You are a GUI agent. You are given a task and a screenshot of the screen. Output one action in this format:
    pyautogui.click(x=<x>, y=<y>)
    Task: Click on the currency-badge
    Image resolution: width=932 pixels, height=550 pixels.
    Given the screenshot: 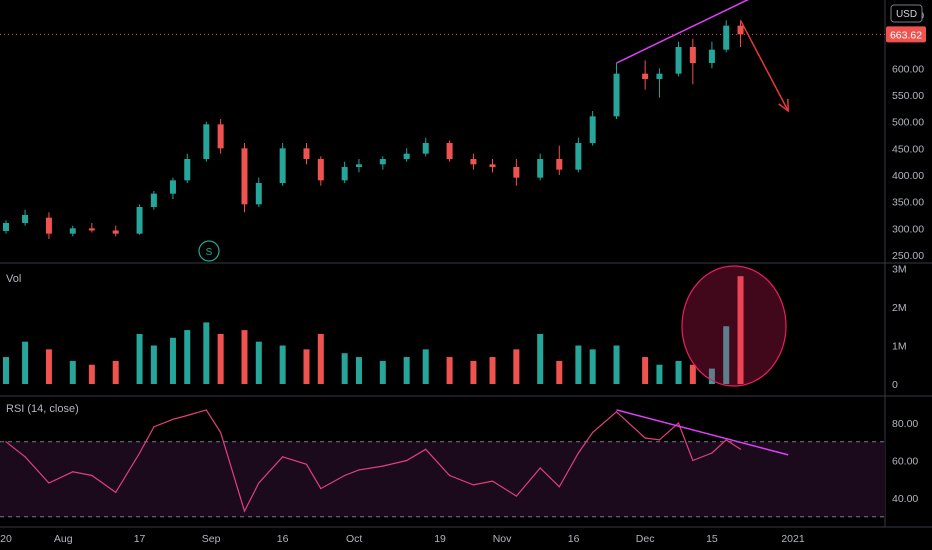 What is the action you would take?
    pyautogui.click(x=906, y=13)
    